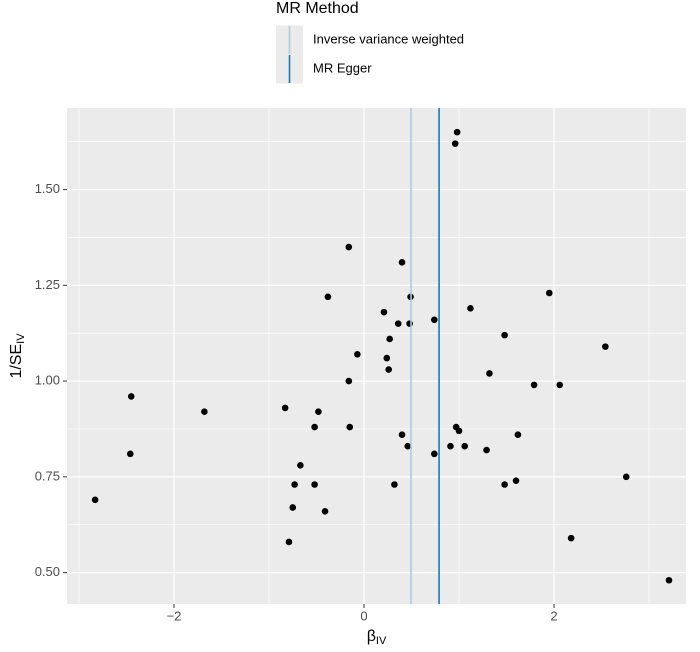 Image resolution: width=700 pixels, height=652 pixels. What do you see at coordinates (47, 571) in the screenshot?
I see `y-tick-label: 0.50` at bounding box center [47, 571].